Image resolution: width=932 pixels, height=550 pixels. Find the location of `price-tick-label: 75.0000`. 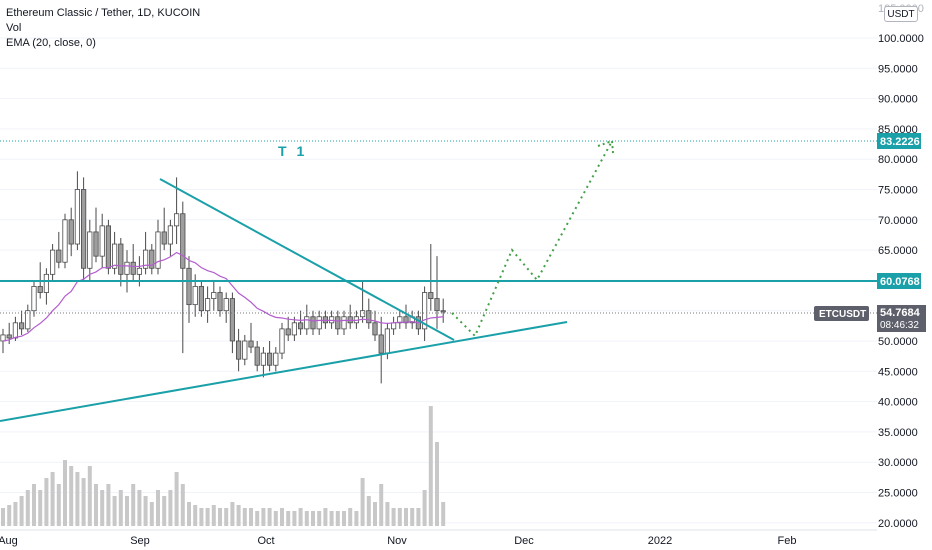

price-tick-label: 75.0000 is located at coordinates (898, 191).